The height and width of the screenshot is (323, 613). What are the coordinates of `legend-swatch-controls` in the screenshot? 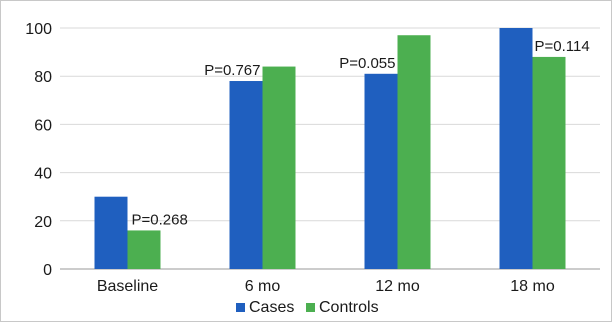 It's located at (310, 307).